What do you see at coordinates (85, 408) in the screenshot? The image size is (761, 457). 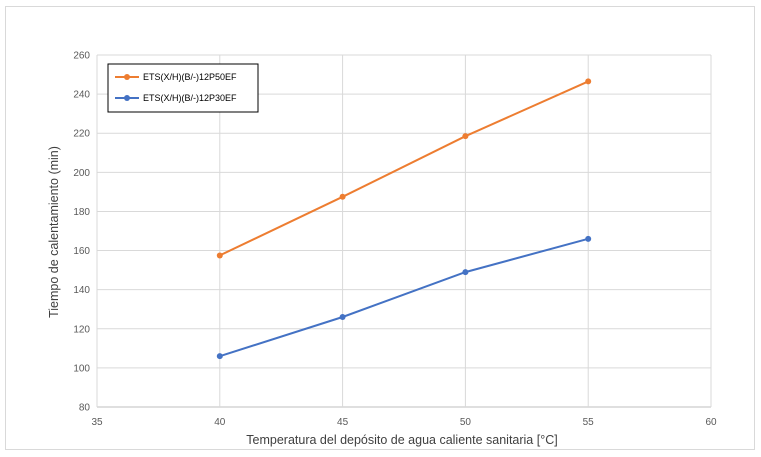 I see `y-tick-label: 80` at bounding box center [85, 408].